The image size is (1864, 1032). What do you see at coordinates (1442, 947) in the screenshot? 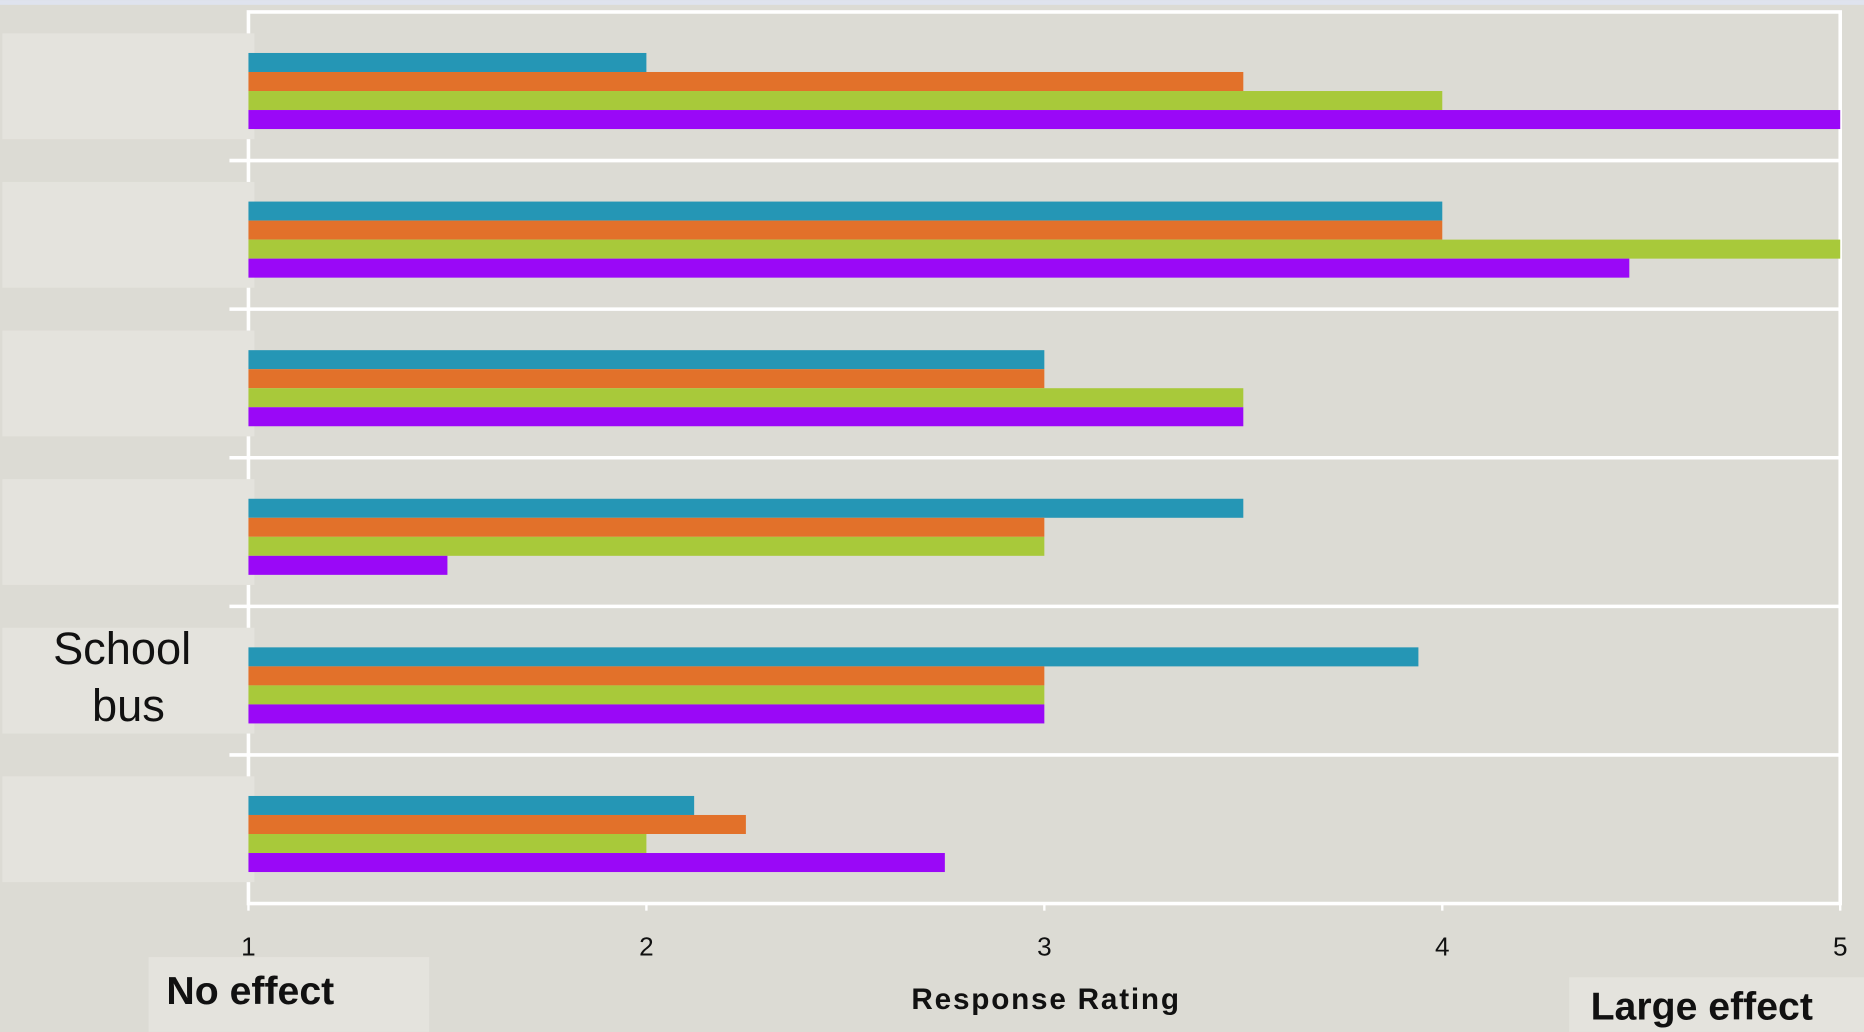
I see `x-tick-label: 4` at bounding box center [1442, 947].